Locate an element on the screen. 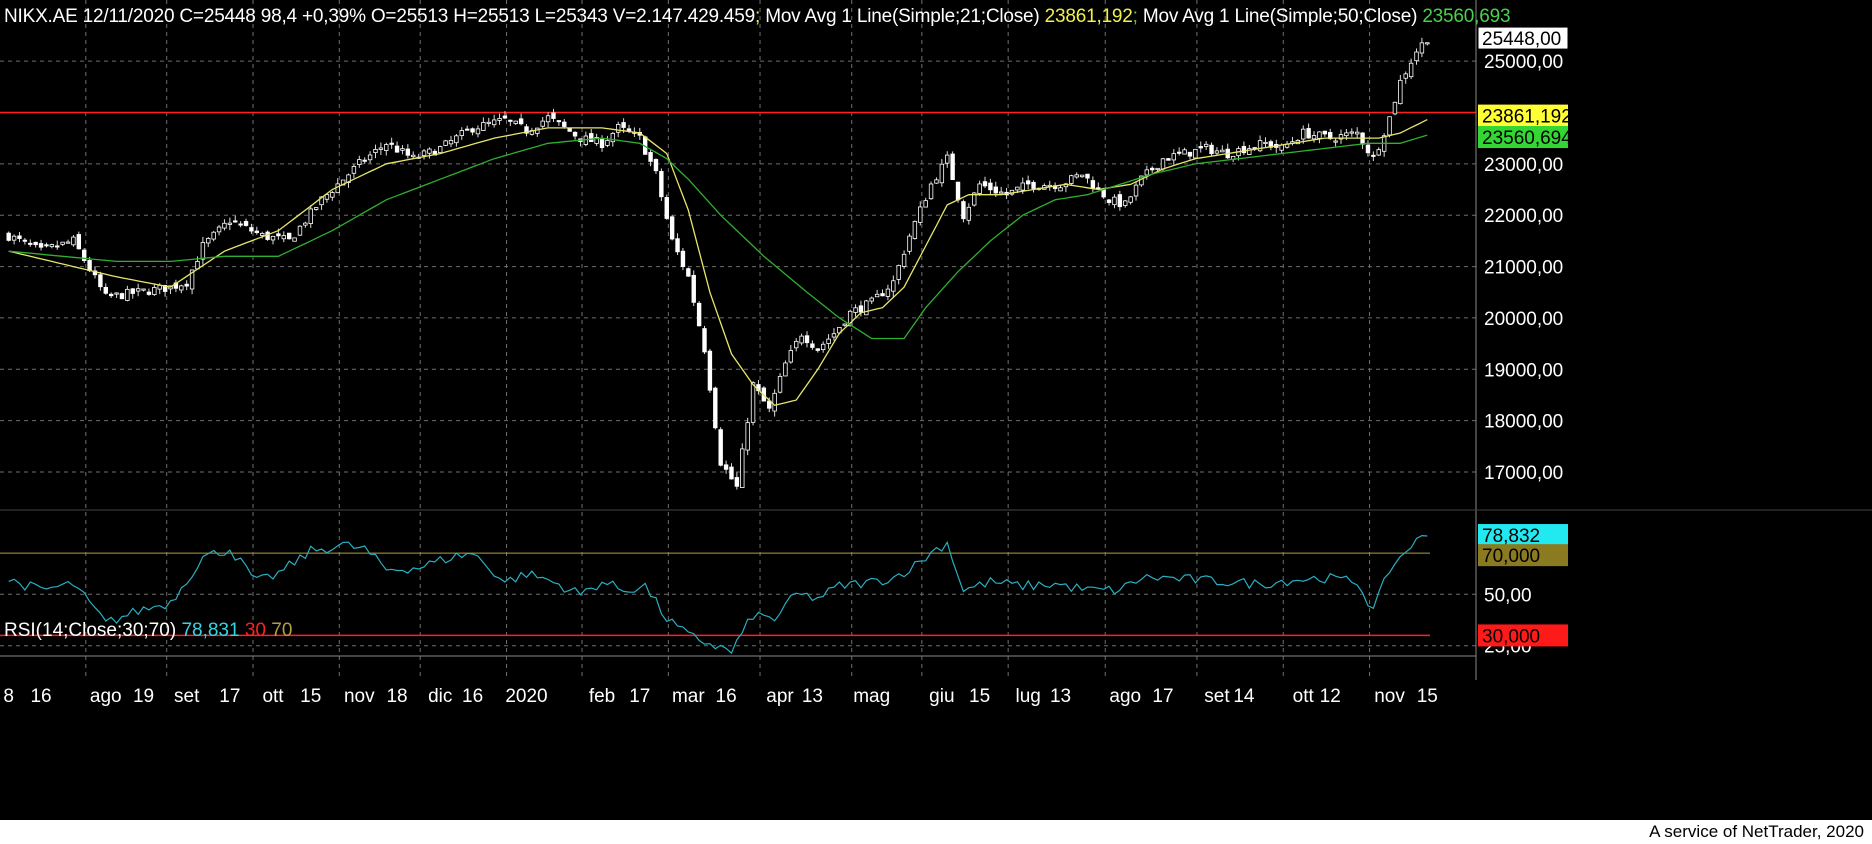 The height and width of the screenshot is (844, 1872). time-tick-label: apr is located at coordinates (780, 696).